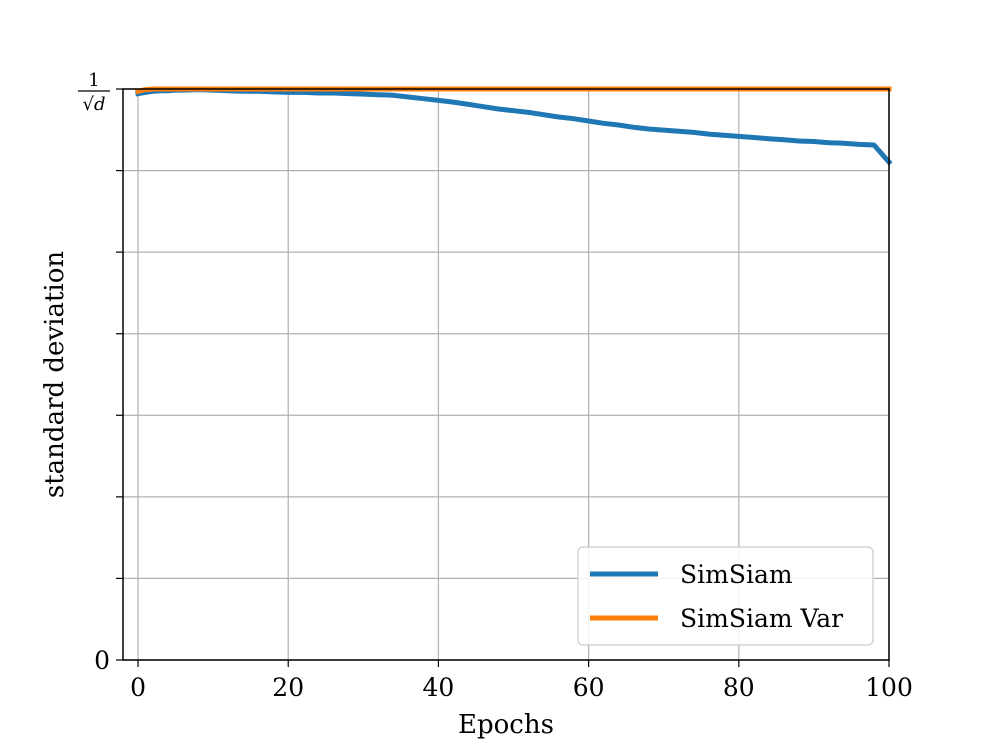 The image size is (989, 742). Describe the element at coordinates (889, 687) in the screenshot. I see `x-tick-label: 100` at that location.